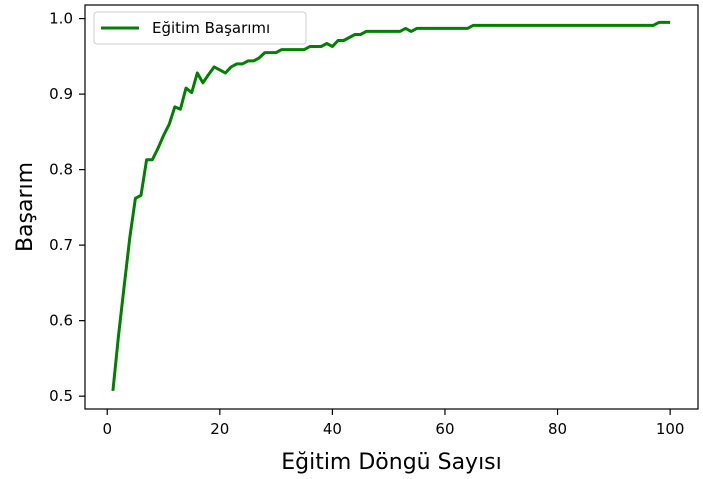 This screenshot has width=703, height=479. I want to click on y-tick-label: 0.7, so click(61, 245).